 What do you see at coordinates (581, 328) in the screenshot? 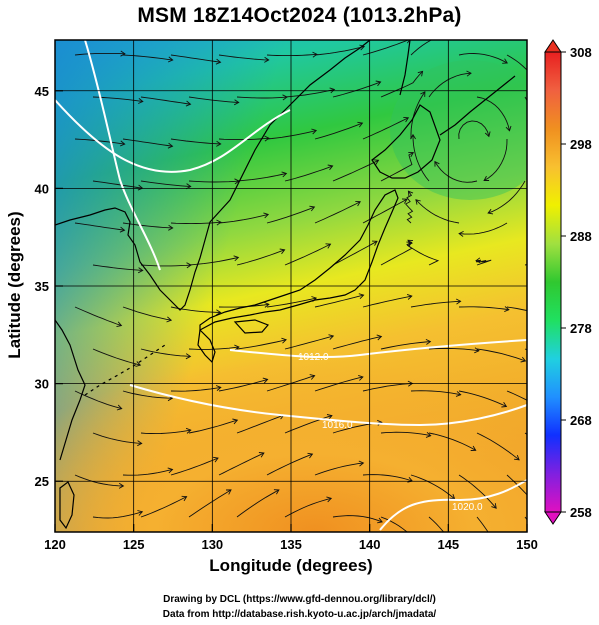
I see `colorbar-tick-label: 278` at bounding box center [581, 328].